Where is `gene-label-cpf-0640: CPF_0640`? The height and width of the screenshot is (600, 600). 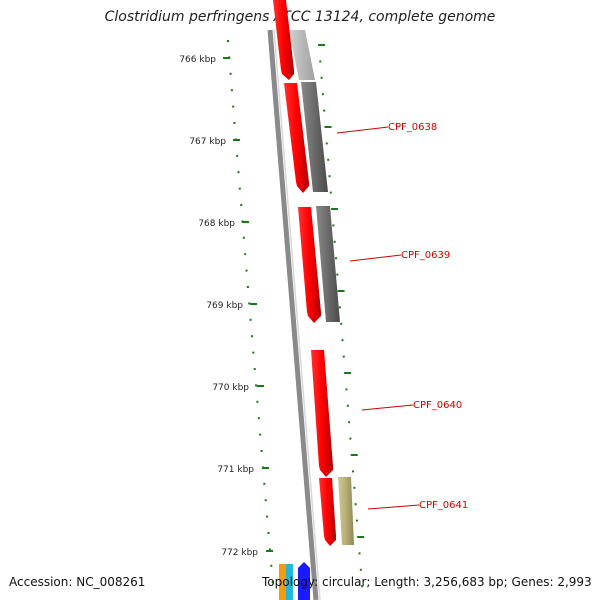
gene-label-cpf-0640: CPF_0640 is located at coordinates (437, 405).